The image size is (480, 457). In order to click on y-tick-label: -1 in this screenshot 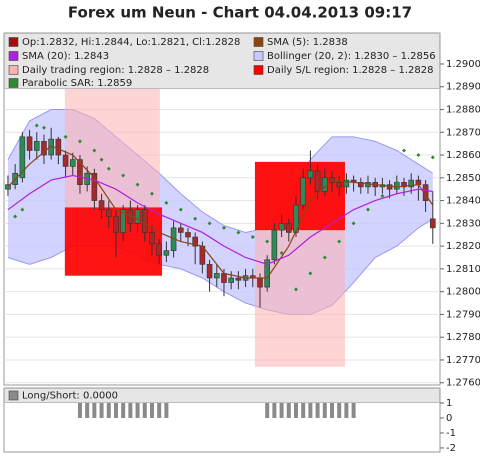, I will do `click(451, 433)`.